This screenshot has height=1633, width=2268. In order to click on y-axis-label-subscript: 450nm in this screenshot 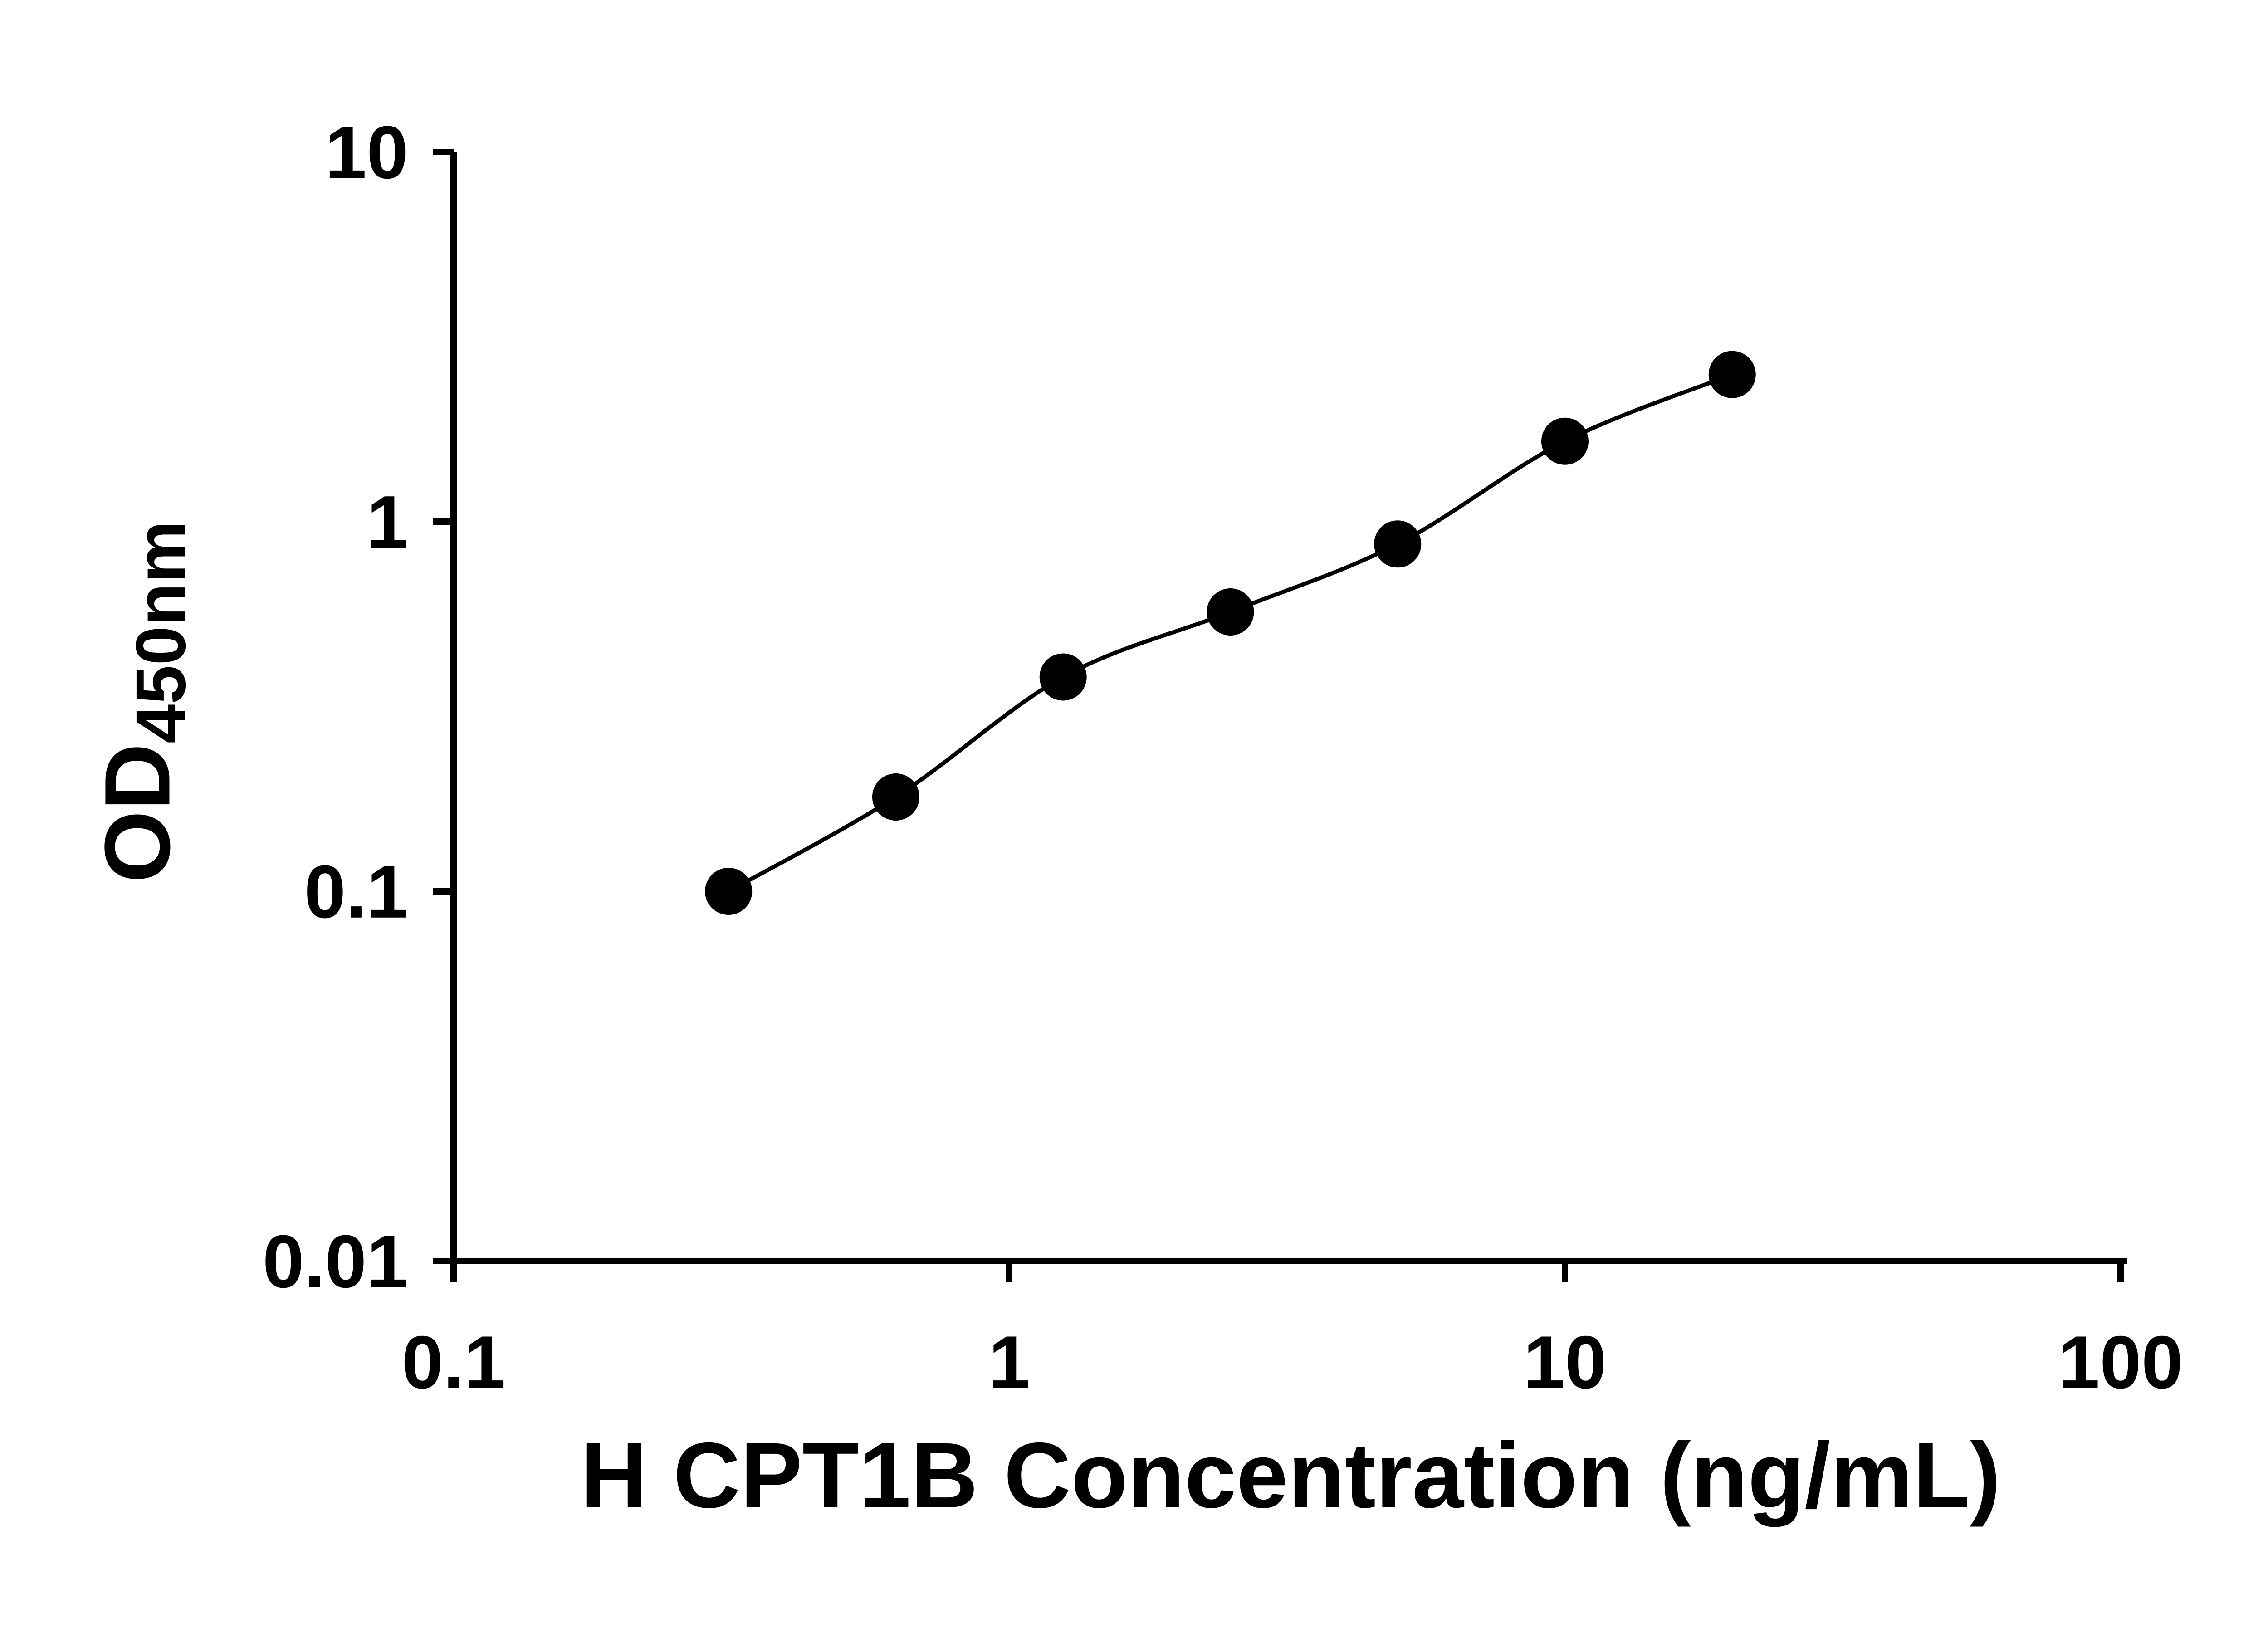, I will do `click(161, 631)`.